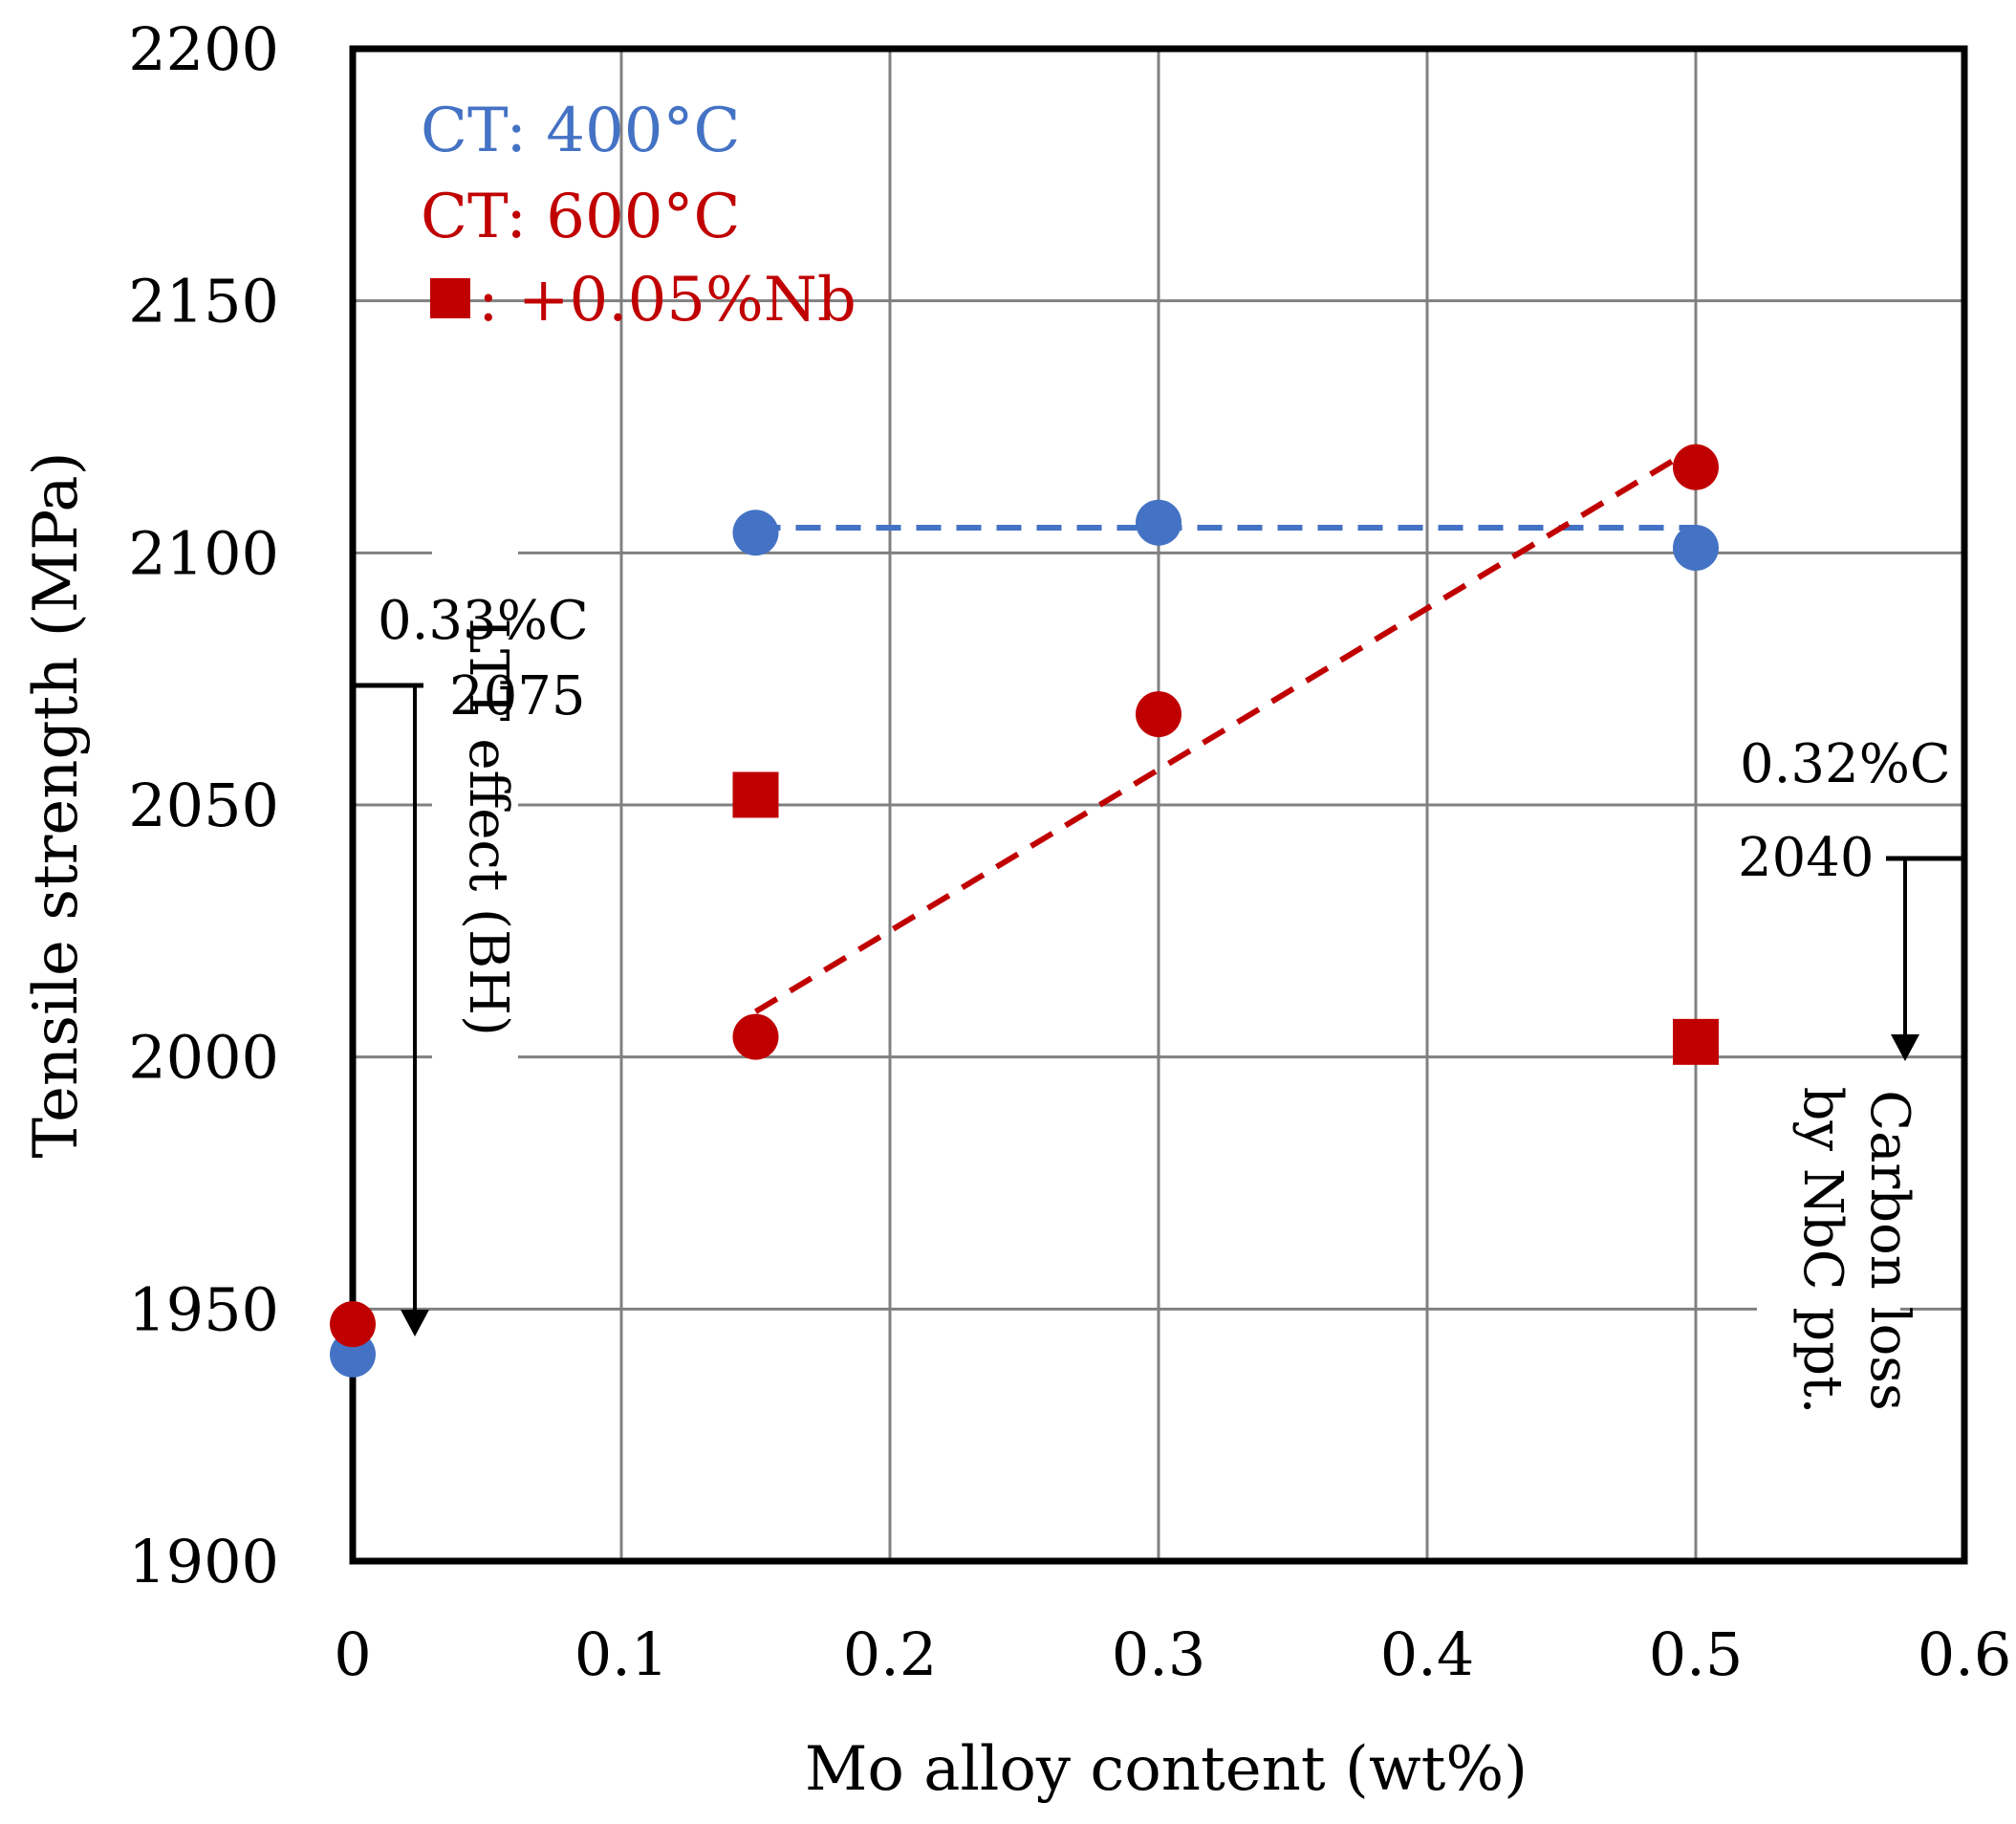  Describe the element at coordinates (483, 621) in the screenshot. I see `left-carbon-label: 0.33%C` at that location.